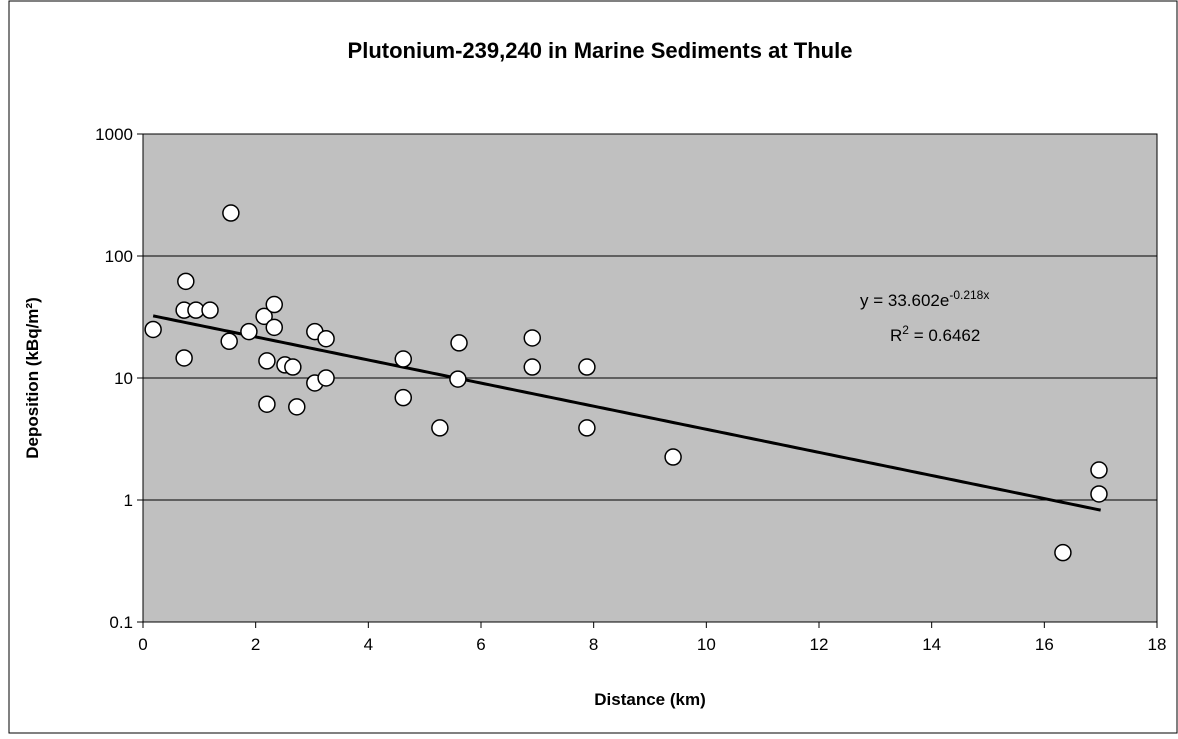 The width and height of the screenshot is (1178, 739). I want to click on x-tick-label: 6, so click(480, 644).